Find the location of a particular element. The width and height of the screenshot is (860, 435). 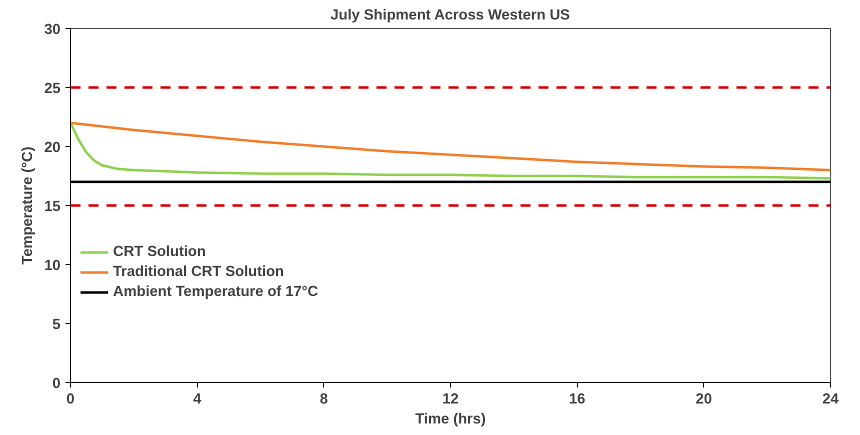

legend-label: CRT Solution is located at coordinates (159, 252).